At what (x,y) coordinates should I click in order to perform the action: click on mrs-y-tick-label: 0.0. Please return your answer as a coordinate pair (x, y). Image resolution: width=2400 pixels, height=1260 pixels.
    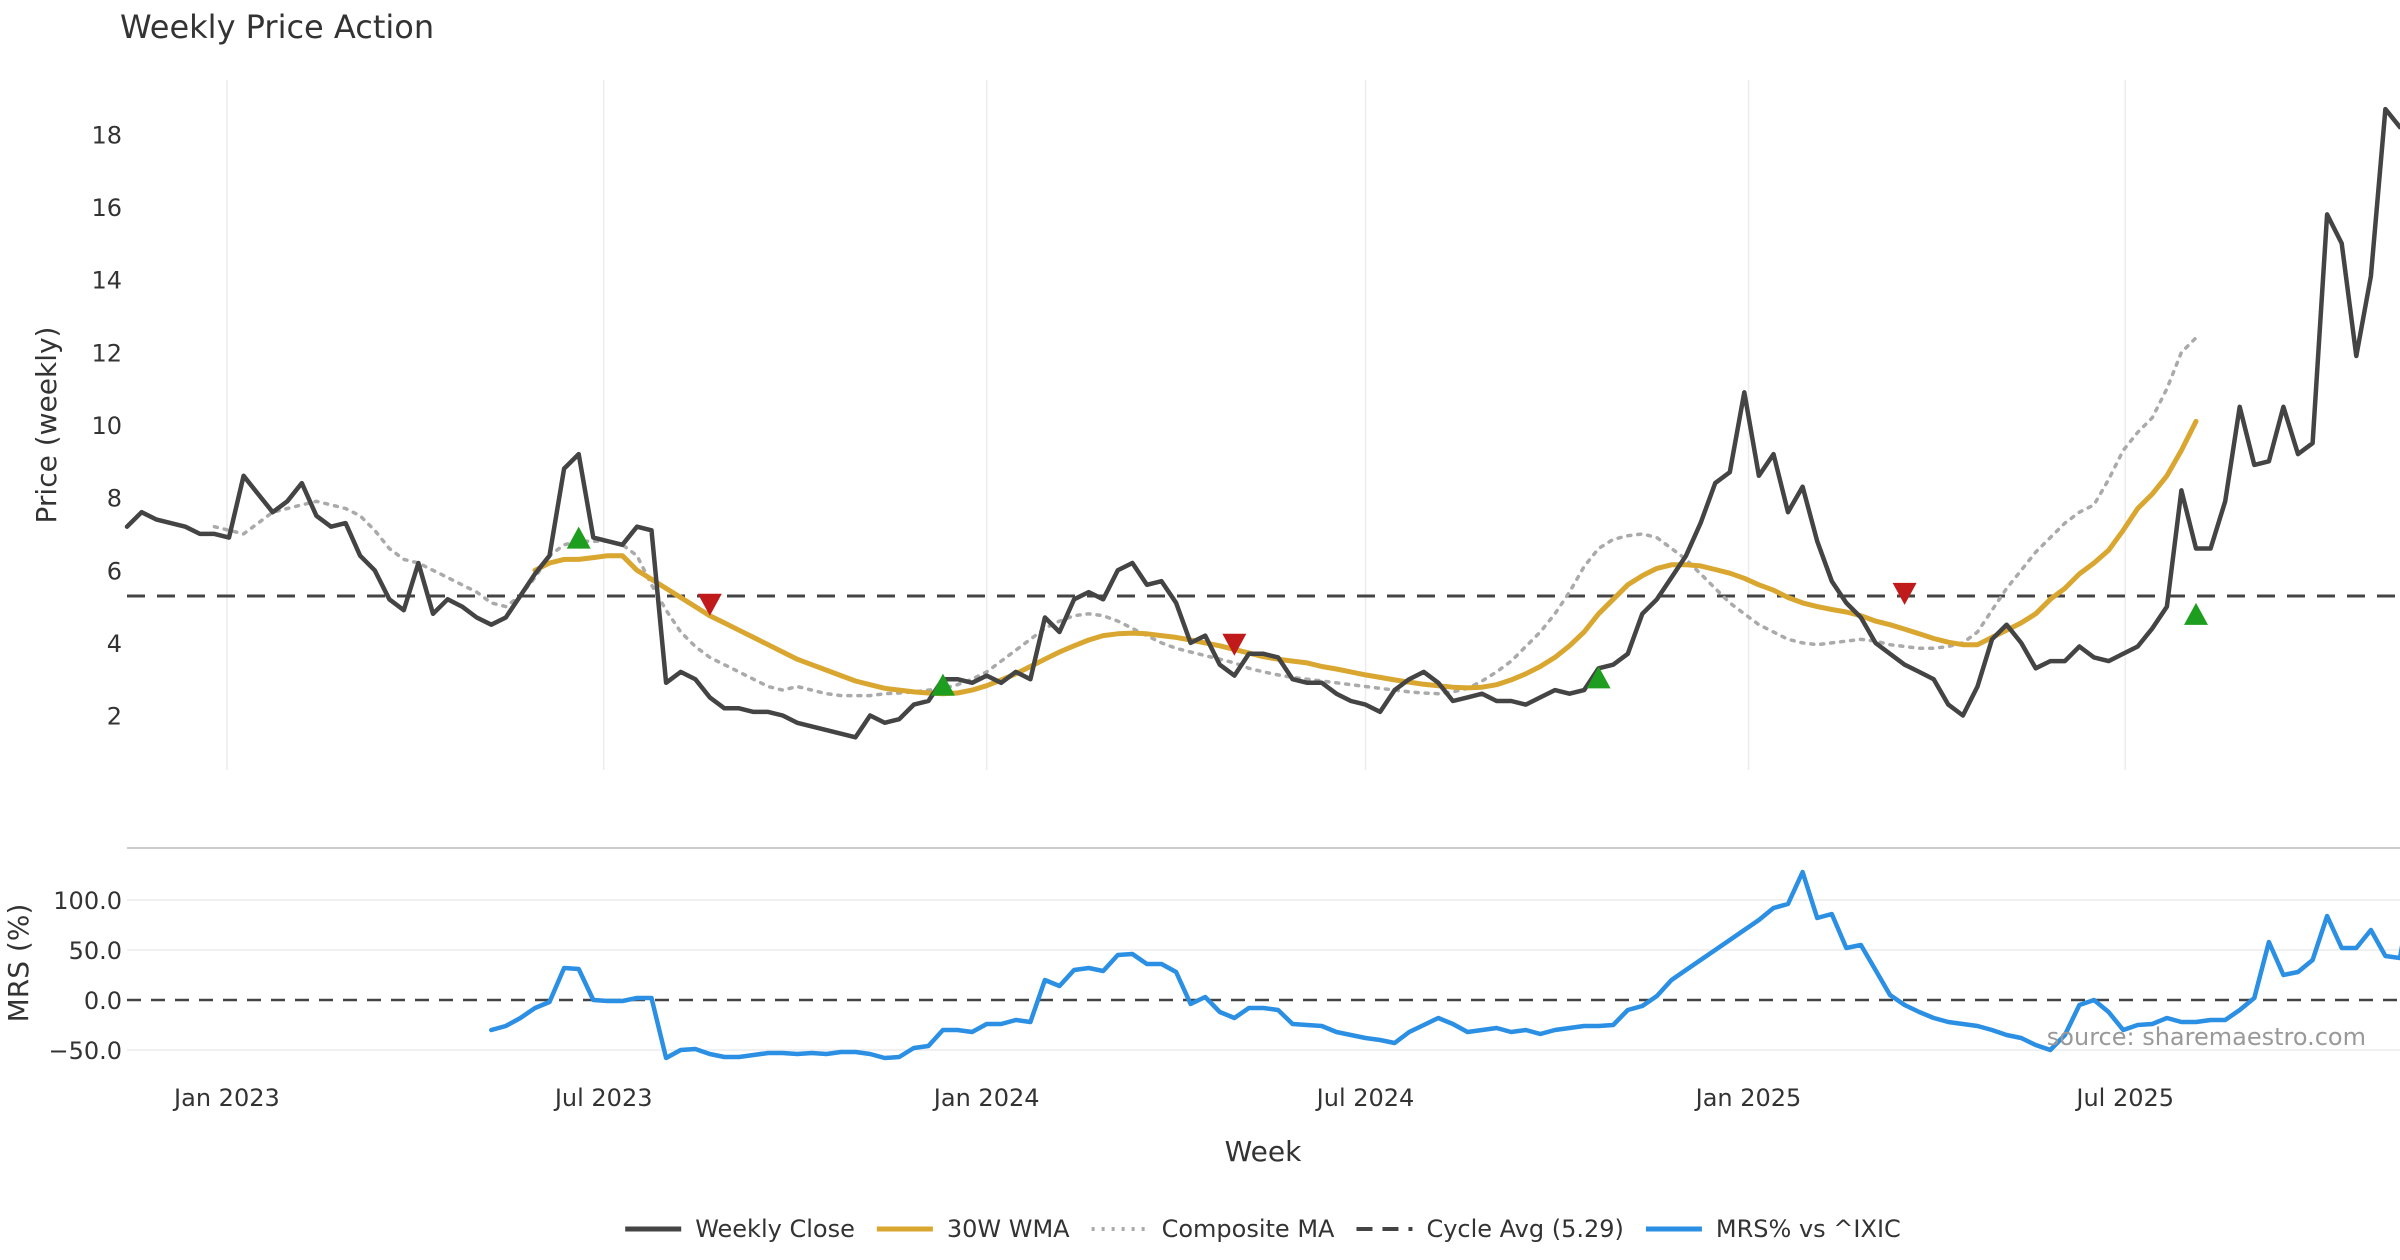
    Looking at the image, I should click on (103, 1001).